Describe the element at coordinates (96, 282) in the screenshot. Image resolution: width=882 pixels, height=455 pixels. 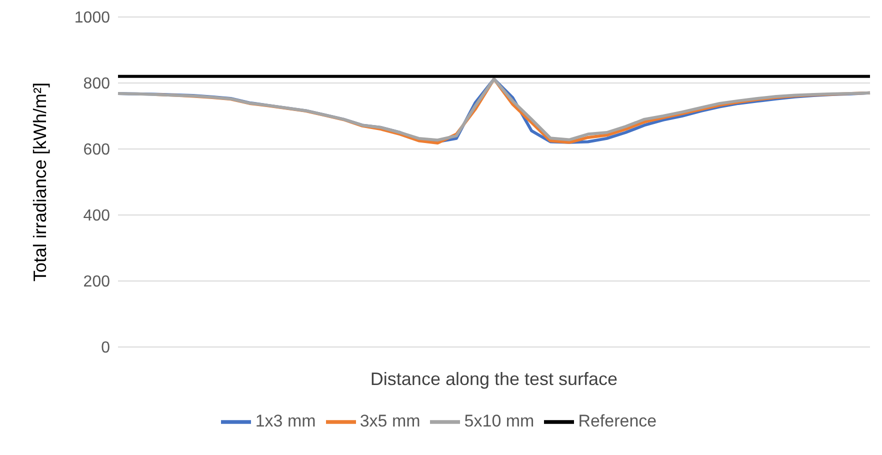
I see `y-tick-label: 200` at that location.